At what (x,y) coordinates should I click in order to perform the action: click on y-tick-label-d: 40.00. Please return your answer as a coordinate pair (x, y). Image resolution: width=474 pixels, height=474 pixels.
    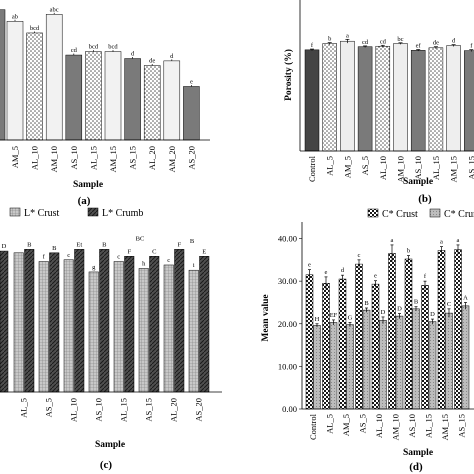
    Looking at the image, I should click on (287, 239).